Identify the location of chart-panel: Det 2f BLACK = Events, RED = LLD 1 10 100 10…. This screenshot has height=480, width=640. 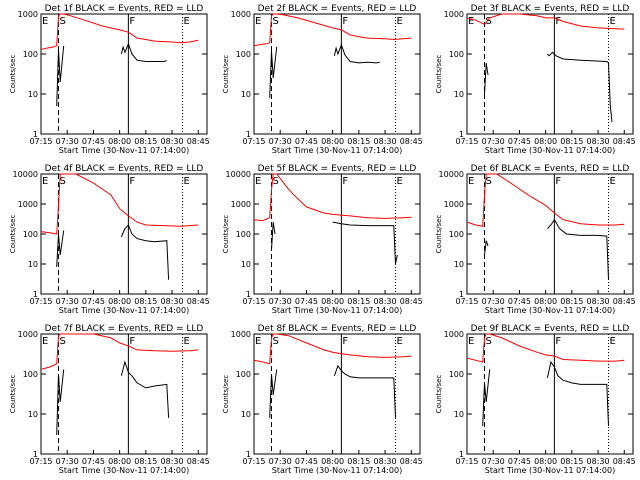
(322, 79).